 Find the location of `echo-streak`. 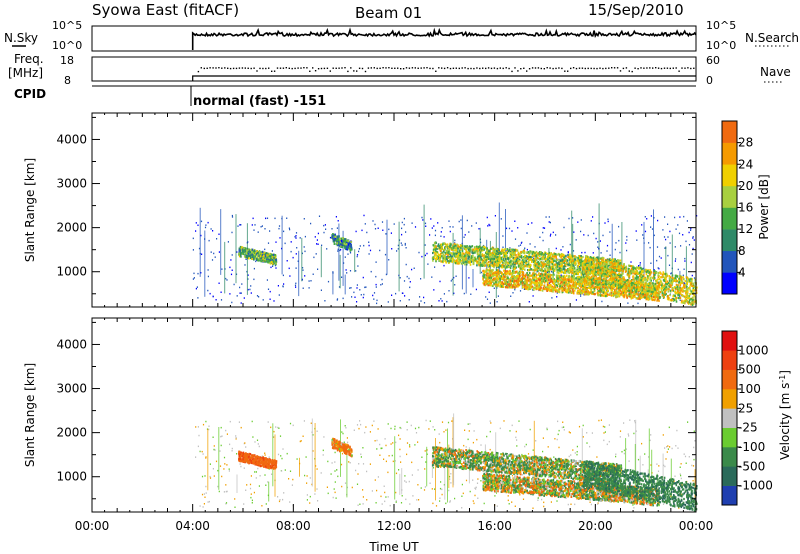

echo-streak is located at coordinates (221, 242).